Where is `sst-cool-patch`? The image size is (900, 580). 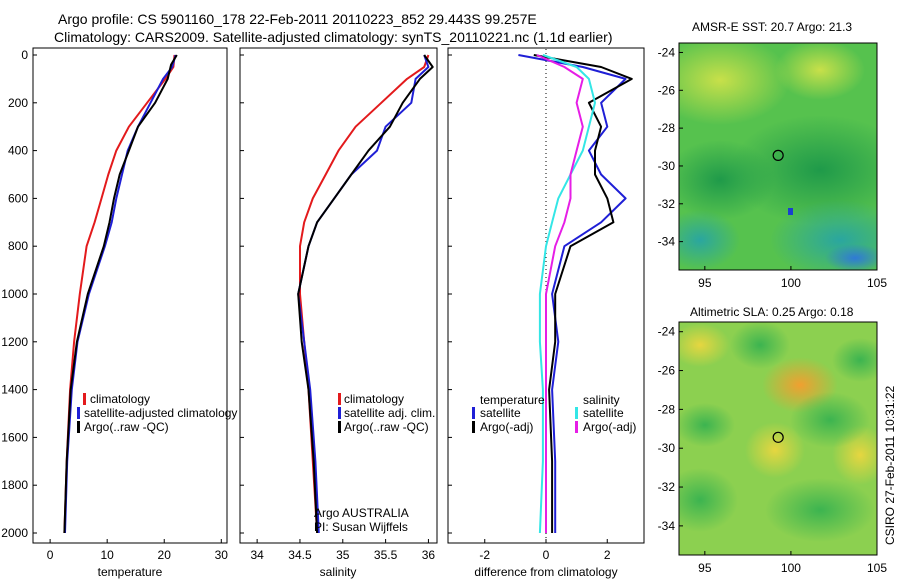
sst-cool-patch is located at coordinates (727, 180).